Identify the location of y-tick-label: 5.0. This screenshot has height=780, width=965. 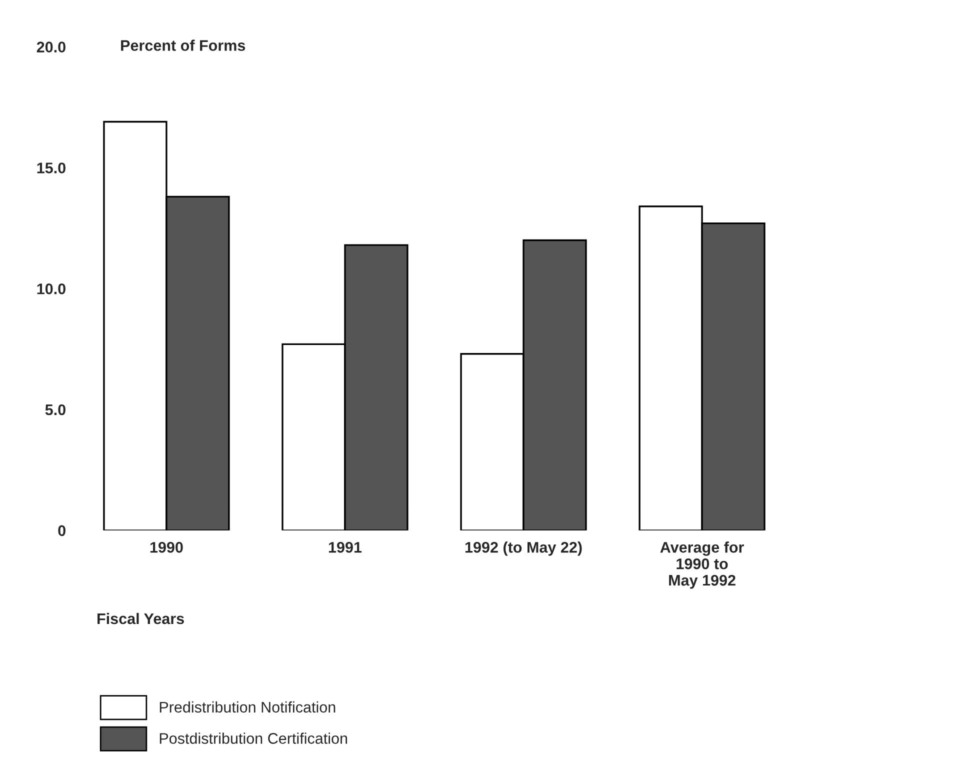
(55, 410).